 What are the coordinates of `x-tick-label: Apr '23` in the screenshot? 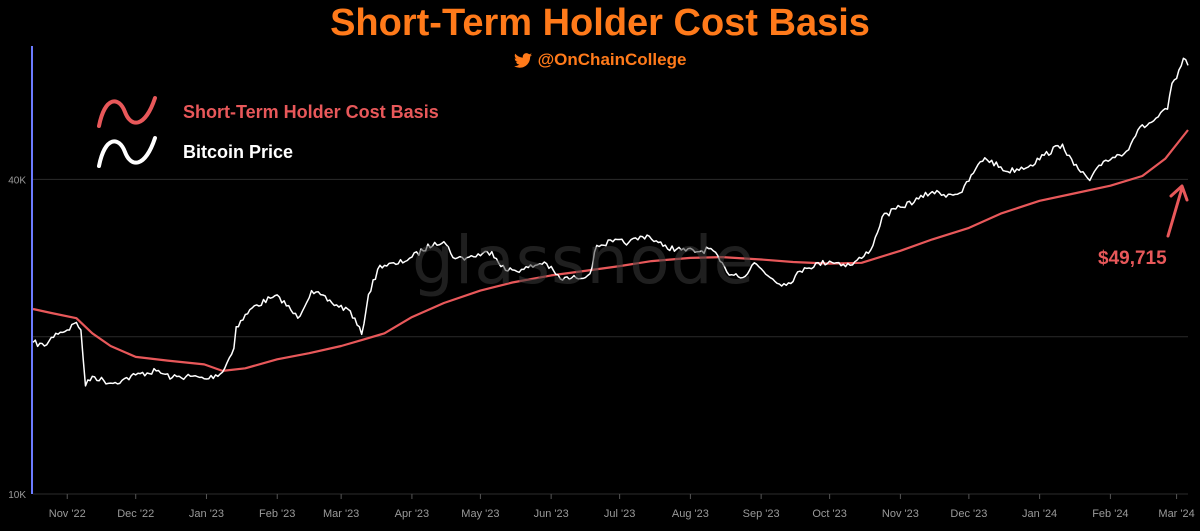 It's located at (412, 514).